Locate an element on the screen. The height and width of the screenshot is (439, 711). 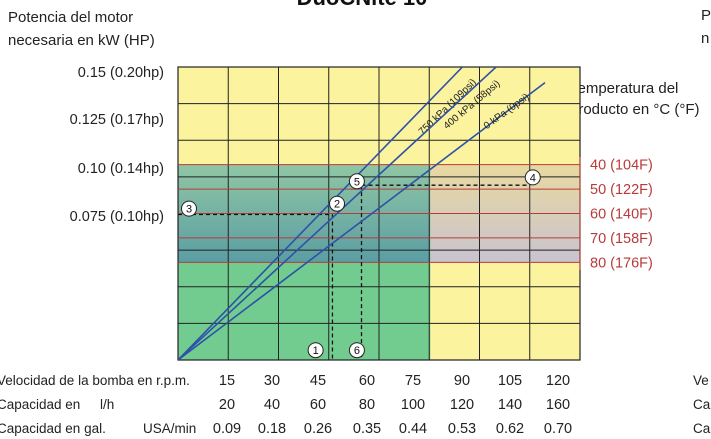
right-cut-bottom-0: Ve is located at coordinates (701, 380).